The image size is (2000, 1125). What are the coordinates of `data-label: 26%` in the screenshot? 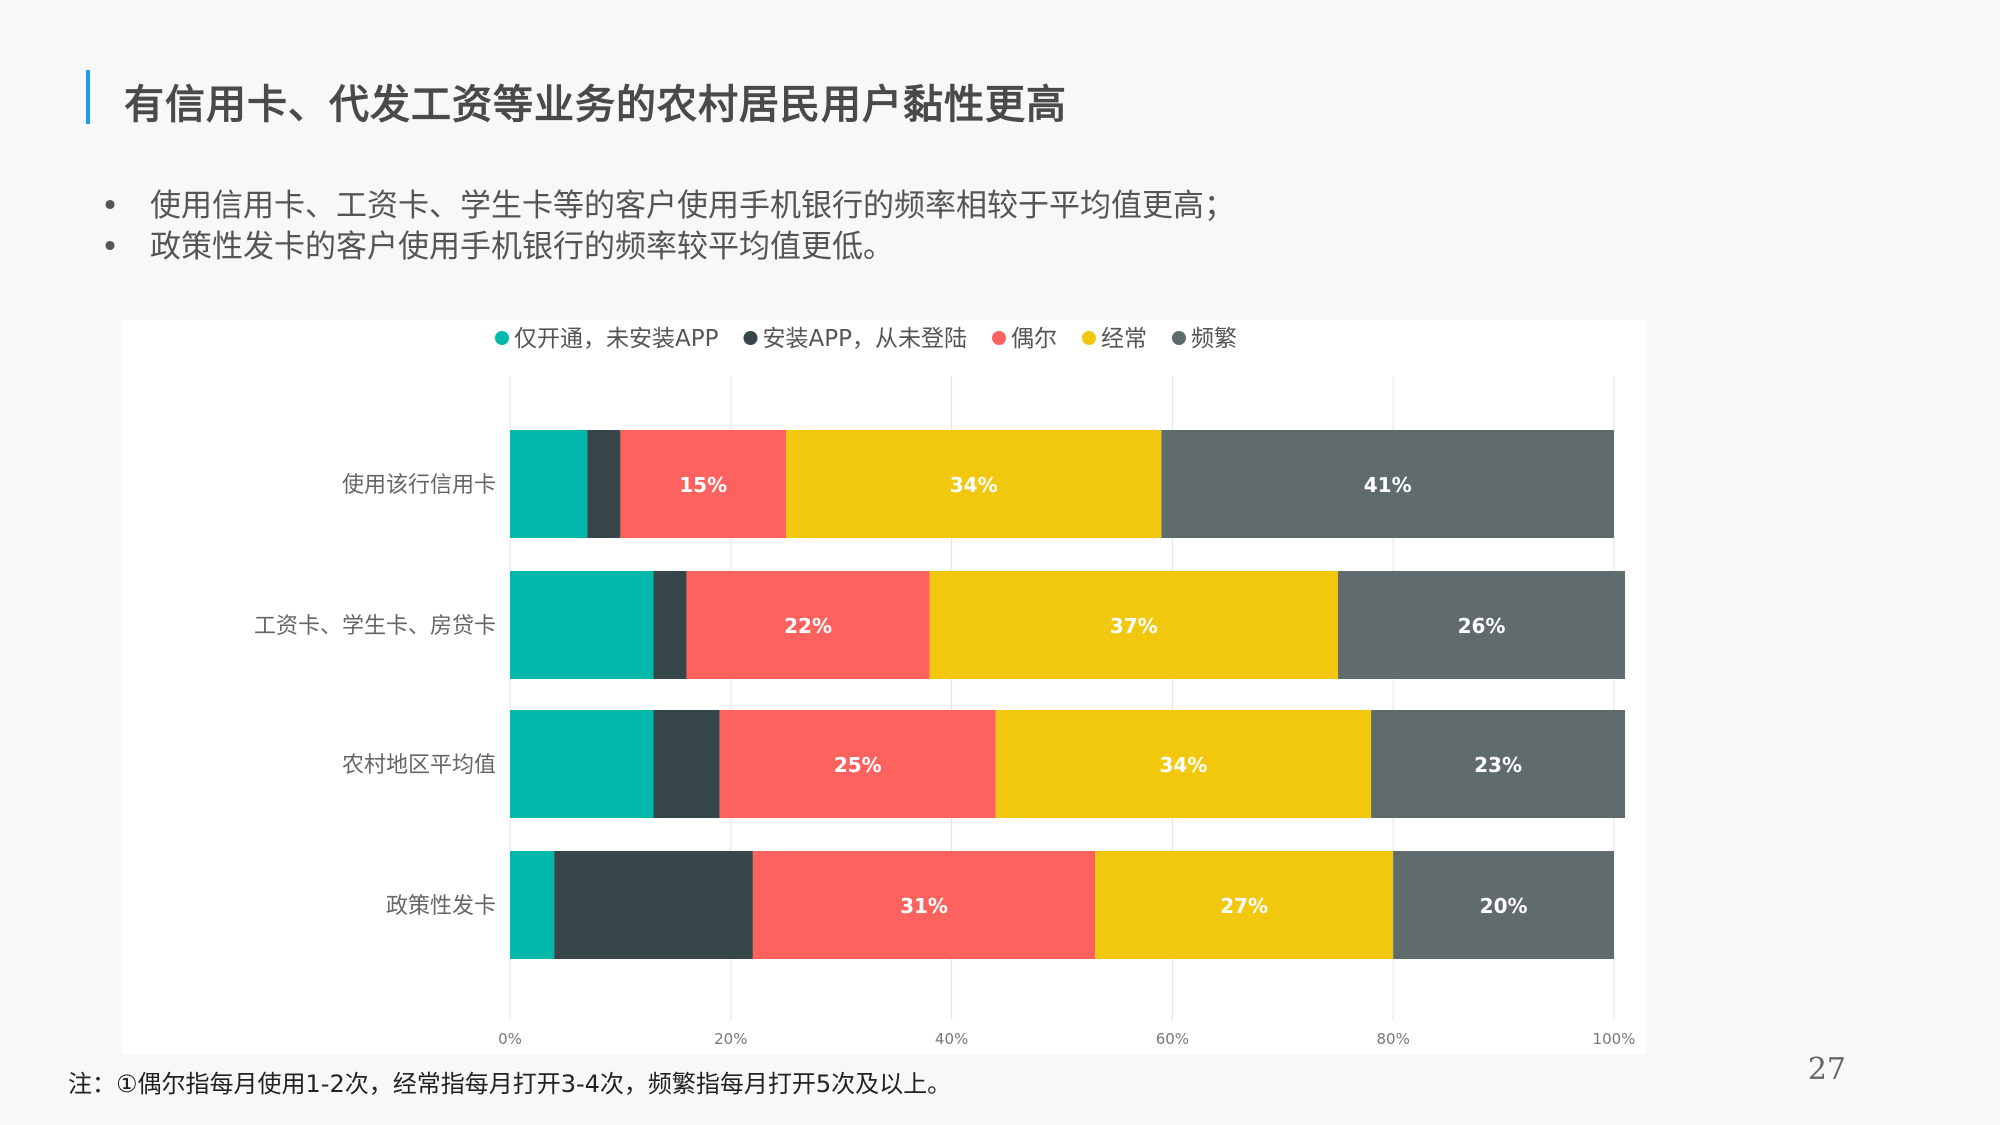 It's located at (1482, 626).